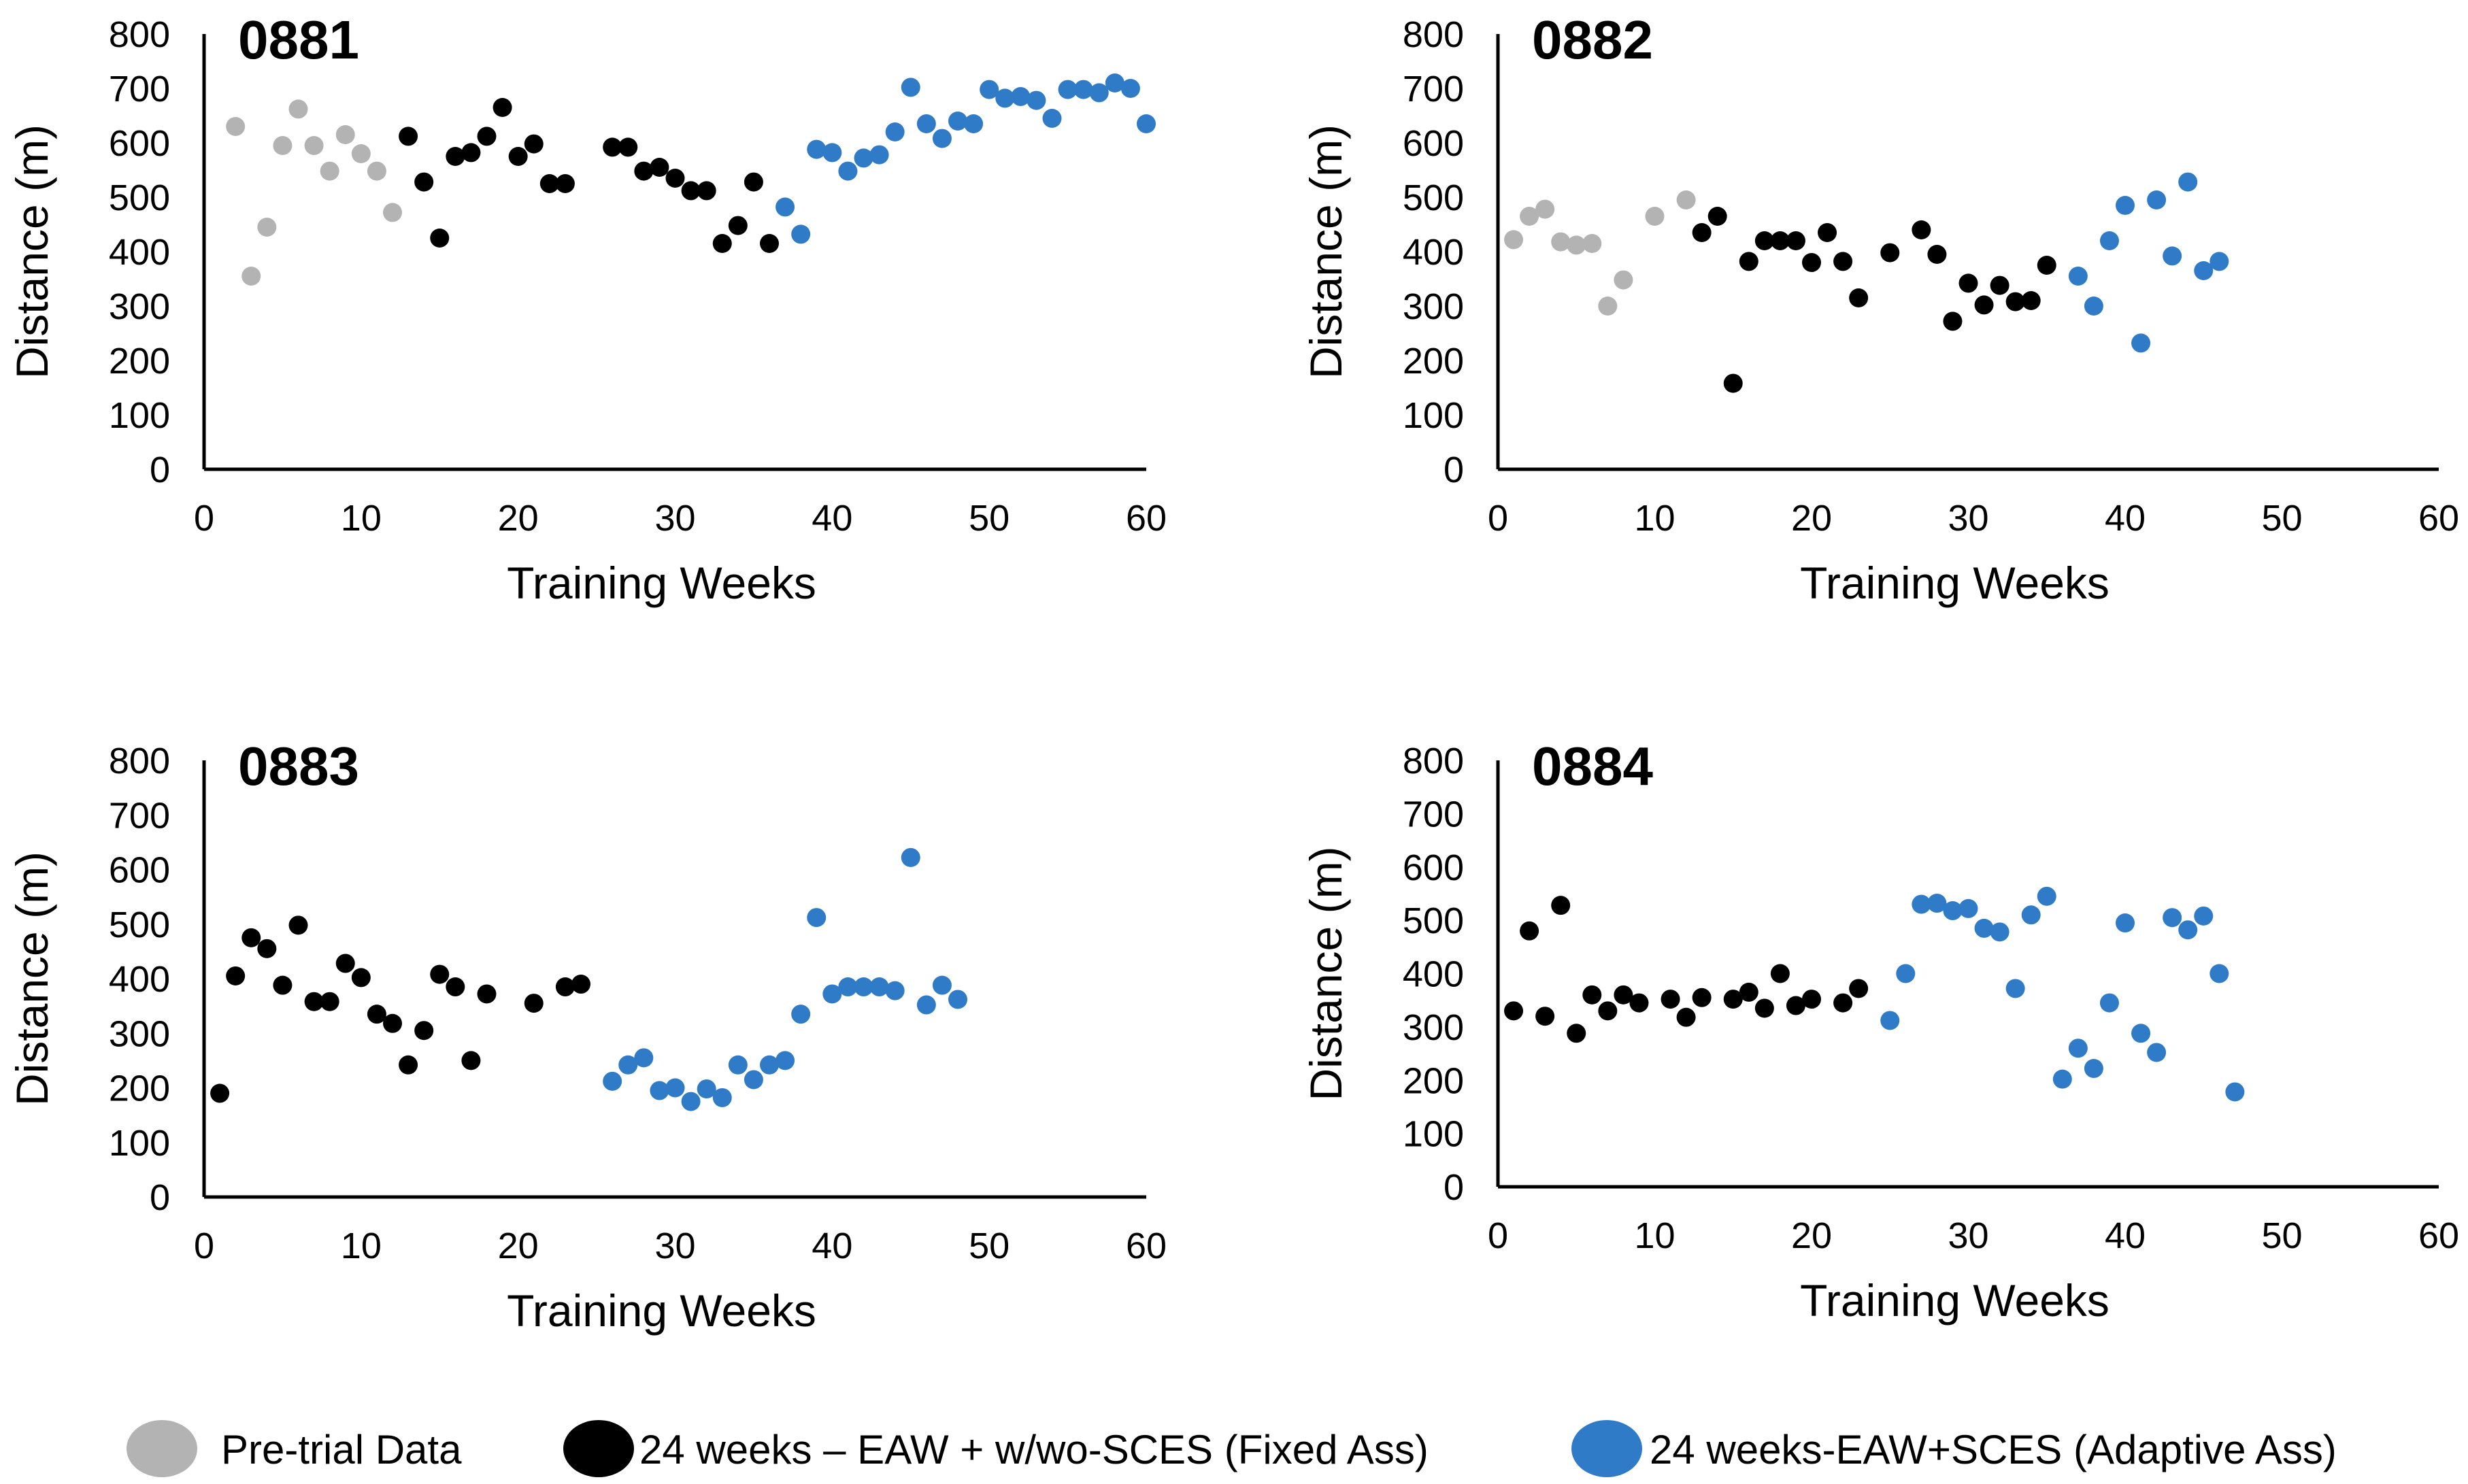 The width and height of the screenshot is (2468, 1484). I want to click on y-tick-label: 800, so click(139, 761).